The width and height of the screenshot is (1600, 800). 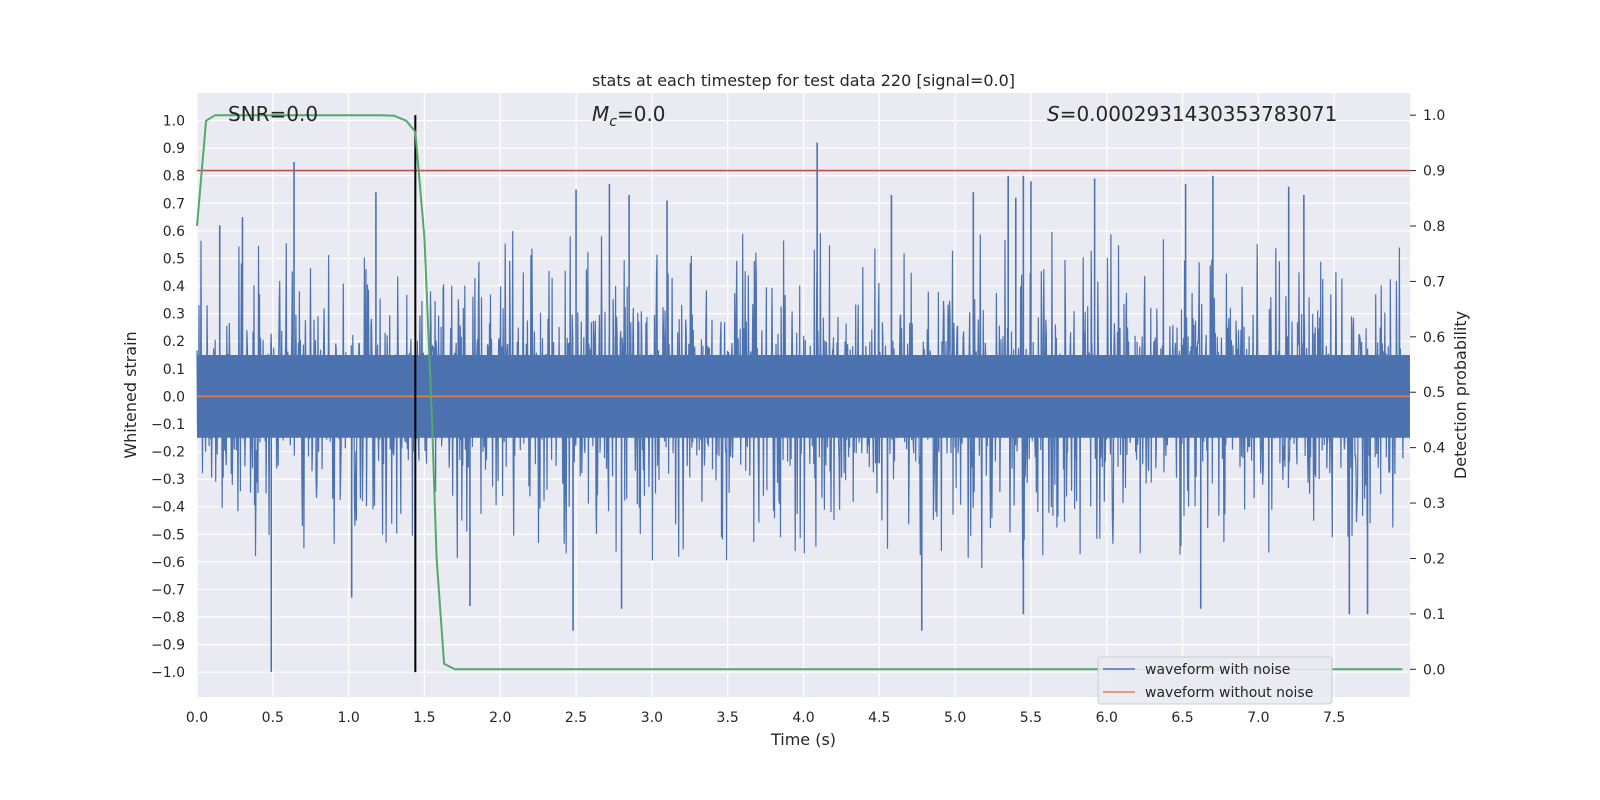 What do you see at coordinates (424, 718) in the screenshot?
I see `x-tick-label: 1.5` at bounding box center [424, 718].